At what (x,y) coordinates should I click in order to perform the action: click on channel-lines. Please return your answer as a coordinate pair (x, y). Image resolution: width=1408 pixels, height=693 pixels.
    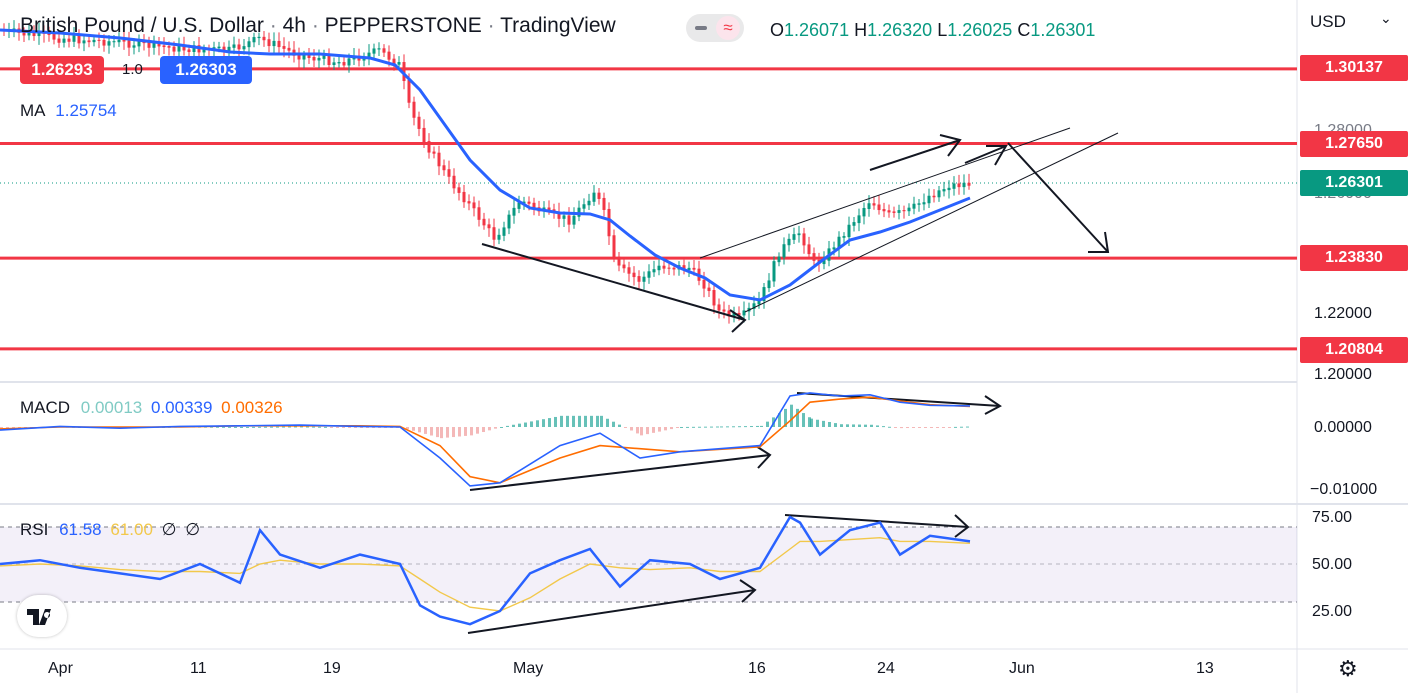
    Looking at the image, I should click on (909, 220).